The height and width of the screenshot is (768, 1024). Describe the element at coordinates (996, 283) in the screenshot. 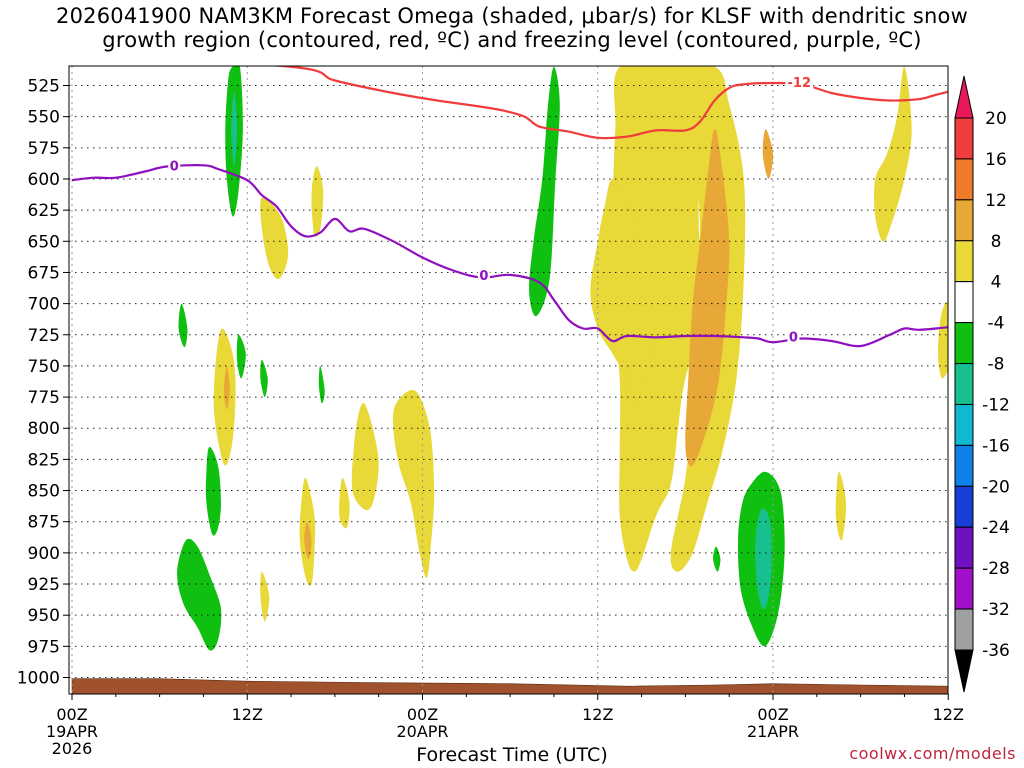

I see `colorbar-label: 4` at that location.